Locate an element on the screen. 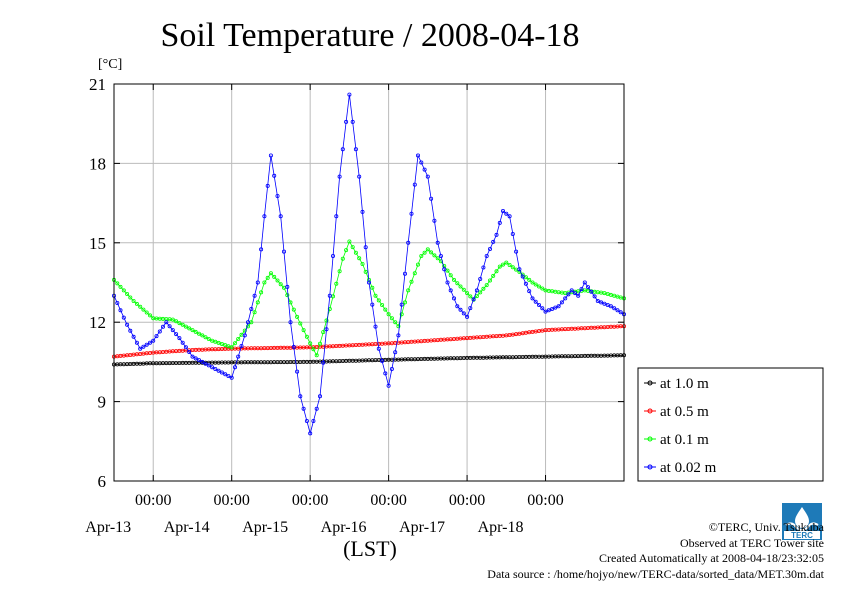 This screenshot has height=595, width=842. x-axis-label: (LST) is located at coordinates (370, 548).